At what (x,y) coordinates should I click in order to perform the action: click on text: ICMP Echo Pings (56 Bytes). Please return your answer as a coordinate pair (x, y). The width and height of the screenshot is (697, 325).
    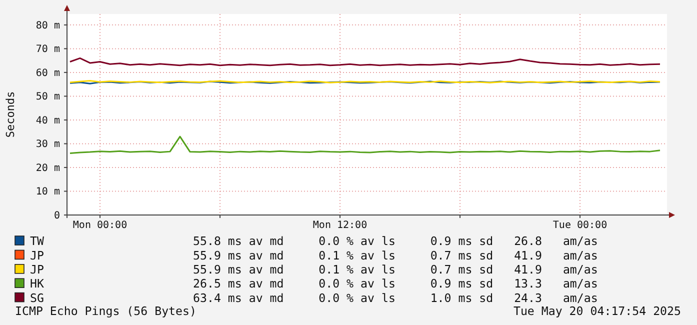
    Looking at the image, I should click on (105, 311).